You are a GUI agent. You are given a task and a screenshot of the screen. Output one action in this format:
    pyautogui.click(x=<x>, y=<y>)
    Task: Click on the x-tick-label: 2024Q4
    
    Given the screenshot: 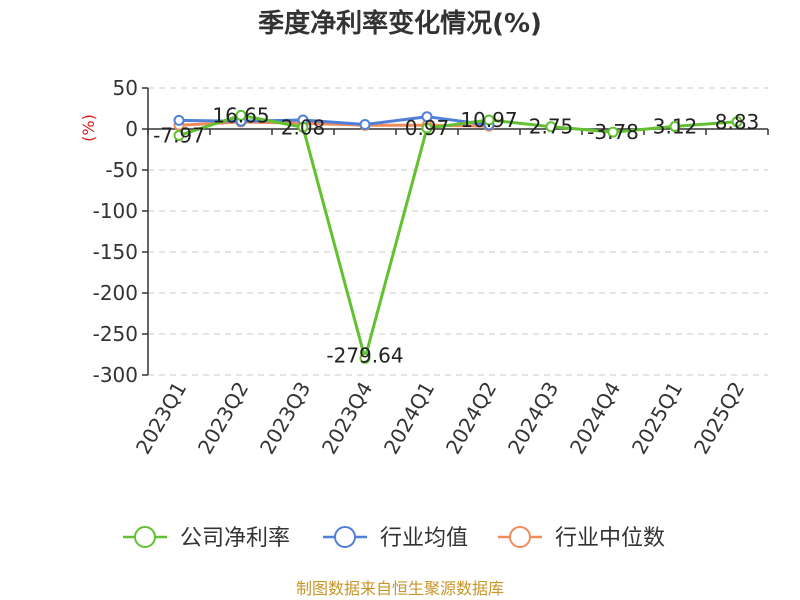 What is the action you would take?
    pyautogui.click(x=595, y=418)
    